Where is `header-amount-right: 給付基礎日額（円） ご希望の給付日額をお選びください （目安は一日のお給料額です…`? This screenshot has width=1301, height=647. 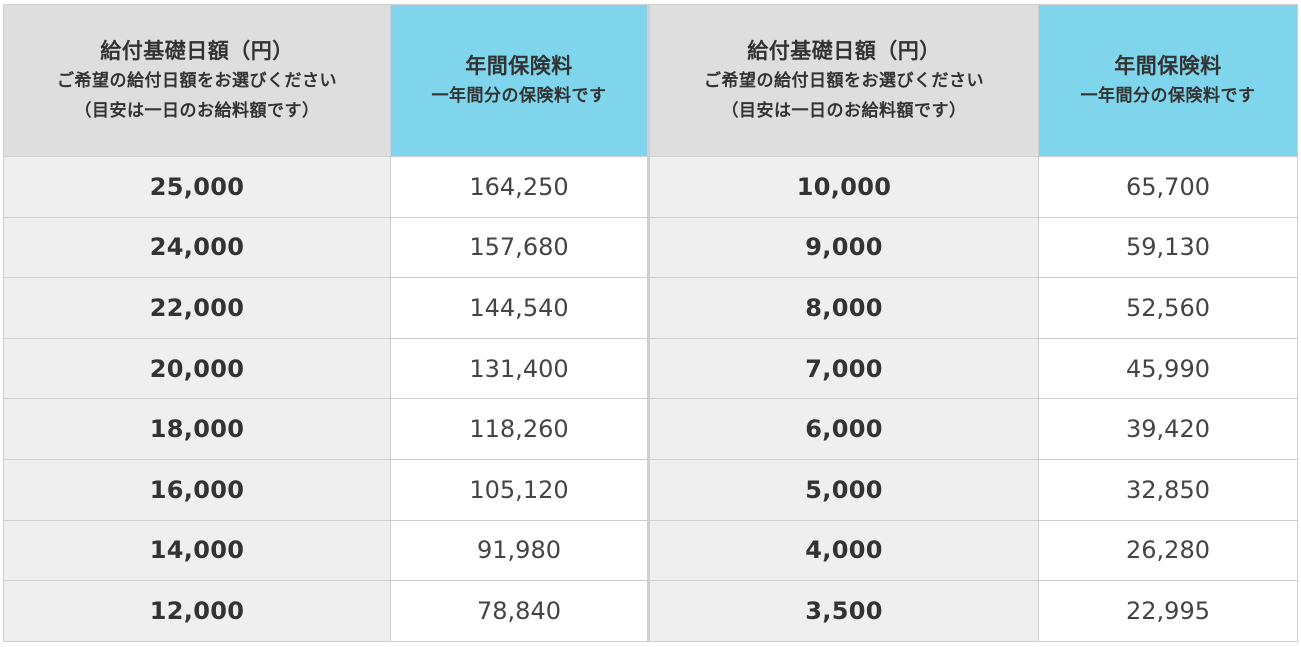
header-amount-right: 給付基礎日額（円） ご希望の給付日額をお選びください （目安は一日のお給料額です… is located at coordinates (843, 80).